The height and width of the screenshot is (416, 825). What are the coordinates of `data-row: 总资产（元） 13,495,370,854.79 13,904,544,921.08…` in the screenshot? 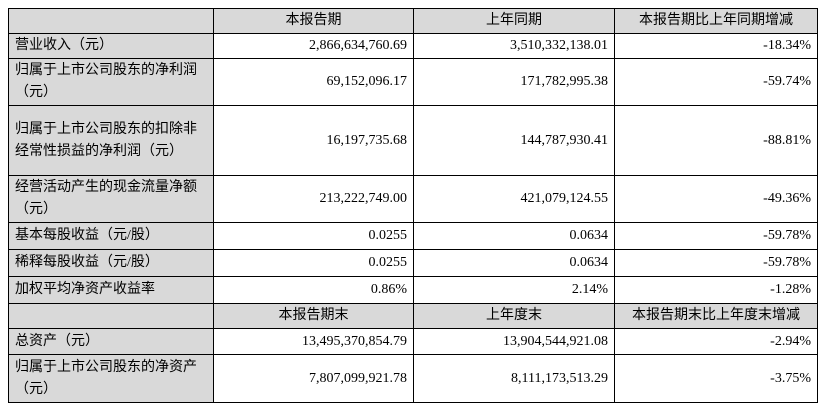 It's located at (413, 341).